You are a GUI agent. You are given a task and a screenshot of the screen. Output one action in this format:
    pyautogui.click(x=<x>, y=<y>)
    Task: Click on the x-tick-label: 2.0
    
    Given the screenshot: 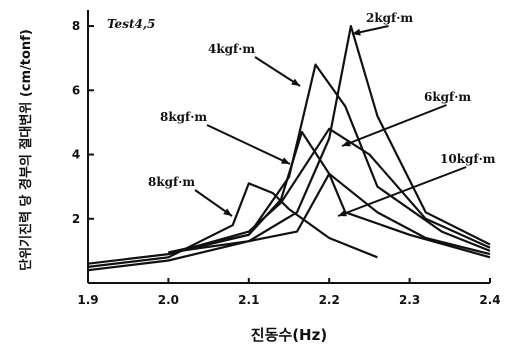 What is the action you would take?
    pyautogui.click(x=168, y=300)
    